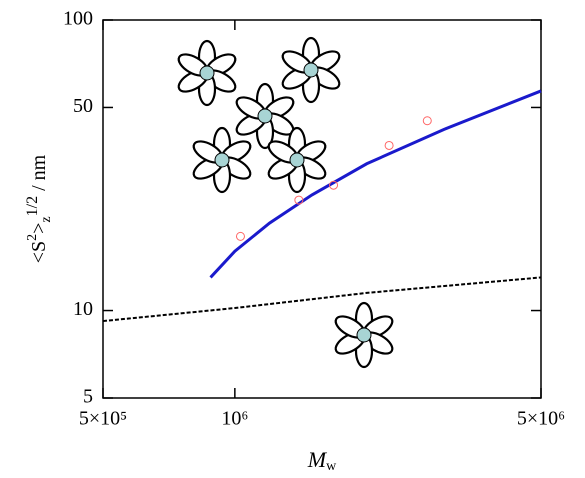  Describe the element at coordinates (39, 208) in the screenshot. I see `y-axis-label: <S2>z1/2 / nm` at that location.